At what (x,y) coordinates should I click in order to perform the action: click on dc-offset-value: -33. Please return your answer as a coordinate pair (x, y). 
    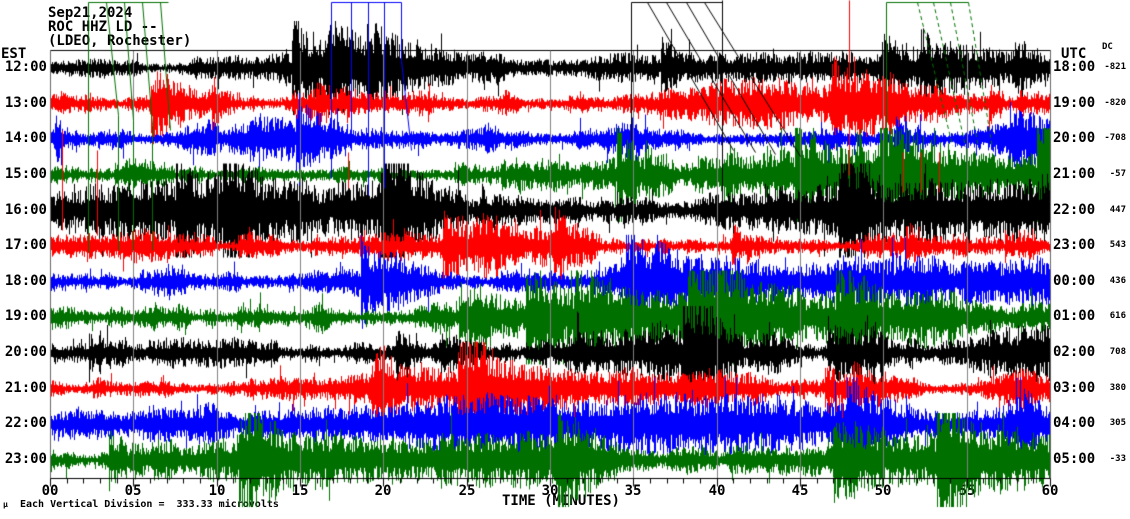
    Looking at the image, I should click on (1117, 459).